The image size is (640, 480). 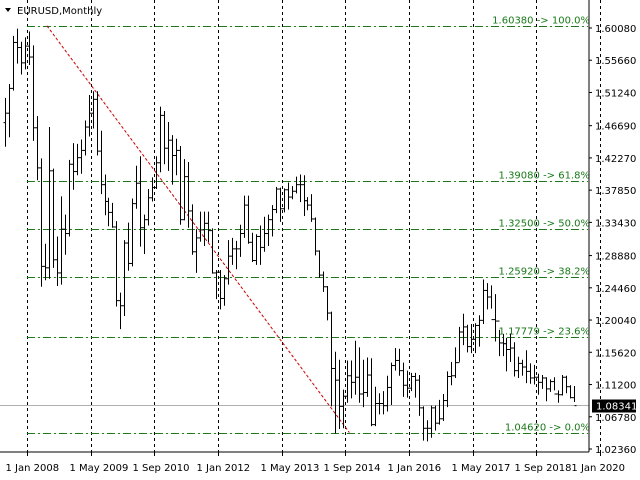 I want to click on time-tick-label: 1 Sep 2018, so click(x=543, y=468).